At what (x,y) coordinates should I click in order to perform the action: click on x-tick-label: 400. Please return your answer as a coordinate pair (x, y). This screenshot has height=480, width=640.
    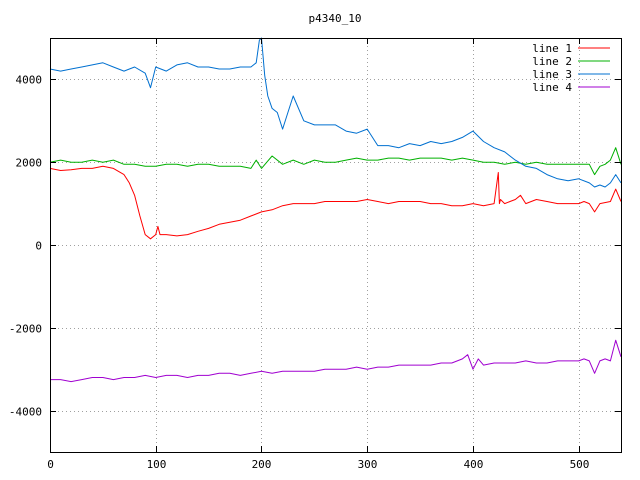
    Looking at the image, I should click on (474, 464).